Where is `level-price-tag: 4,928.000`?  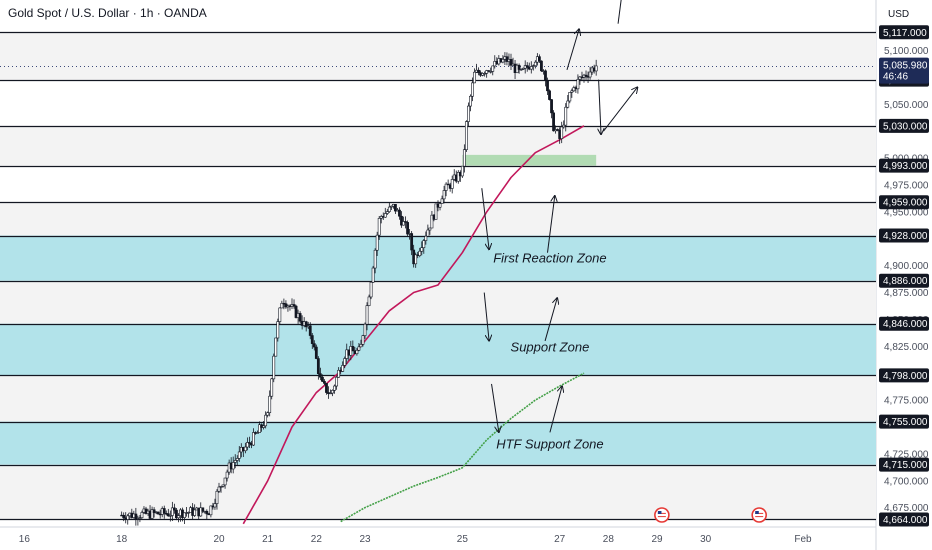
level-price-tag: 4,928.000 is located at coordinates (904, 235).